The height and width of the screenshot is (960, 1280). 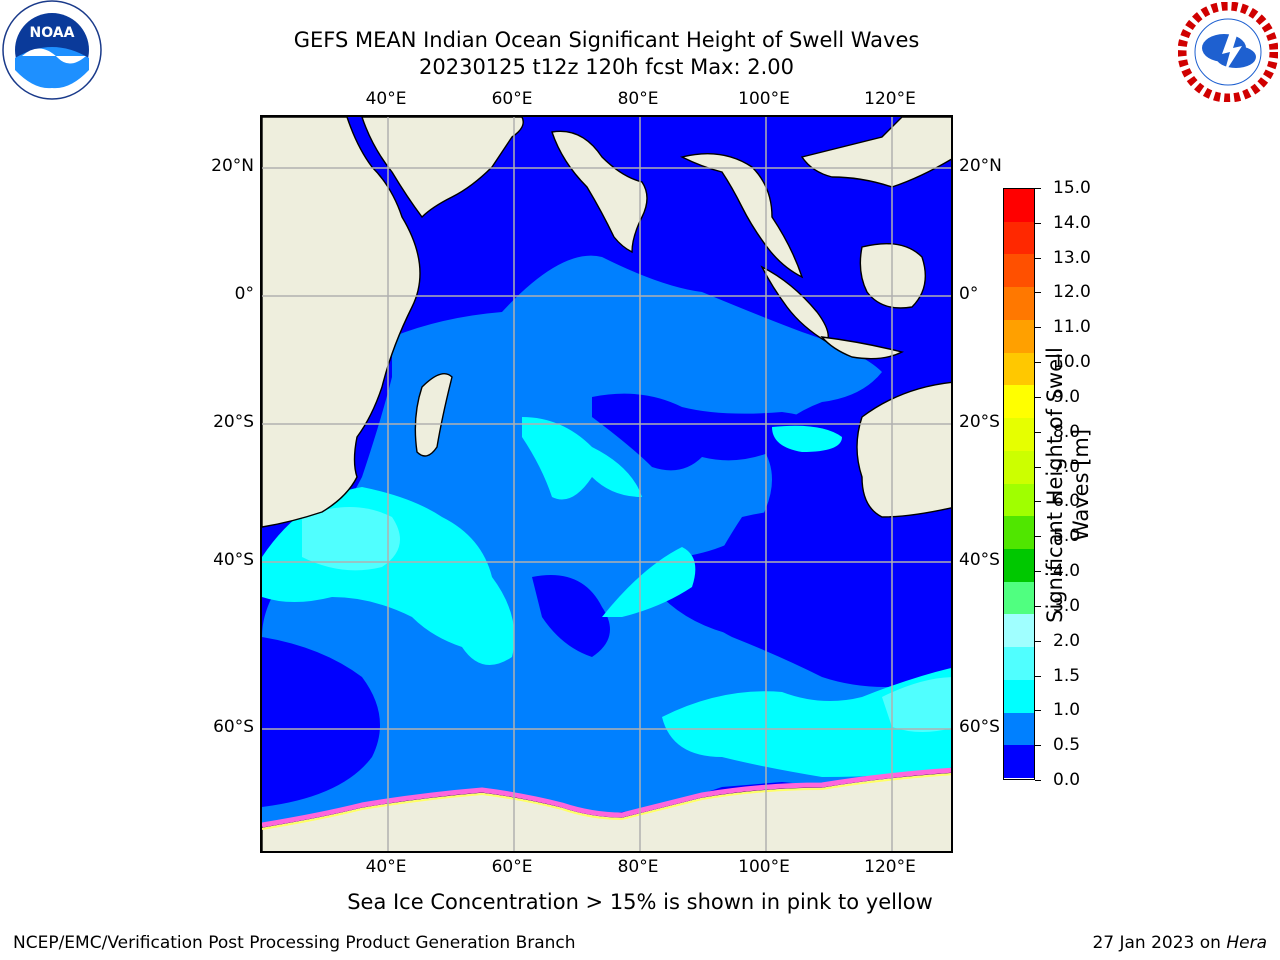 I want to click on colorbar-tick-label: 1.0, so click(x=1067, y=710).